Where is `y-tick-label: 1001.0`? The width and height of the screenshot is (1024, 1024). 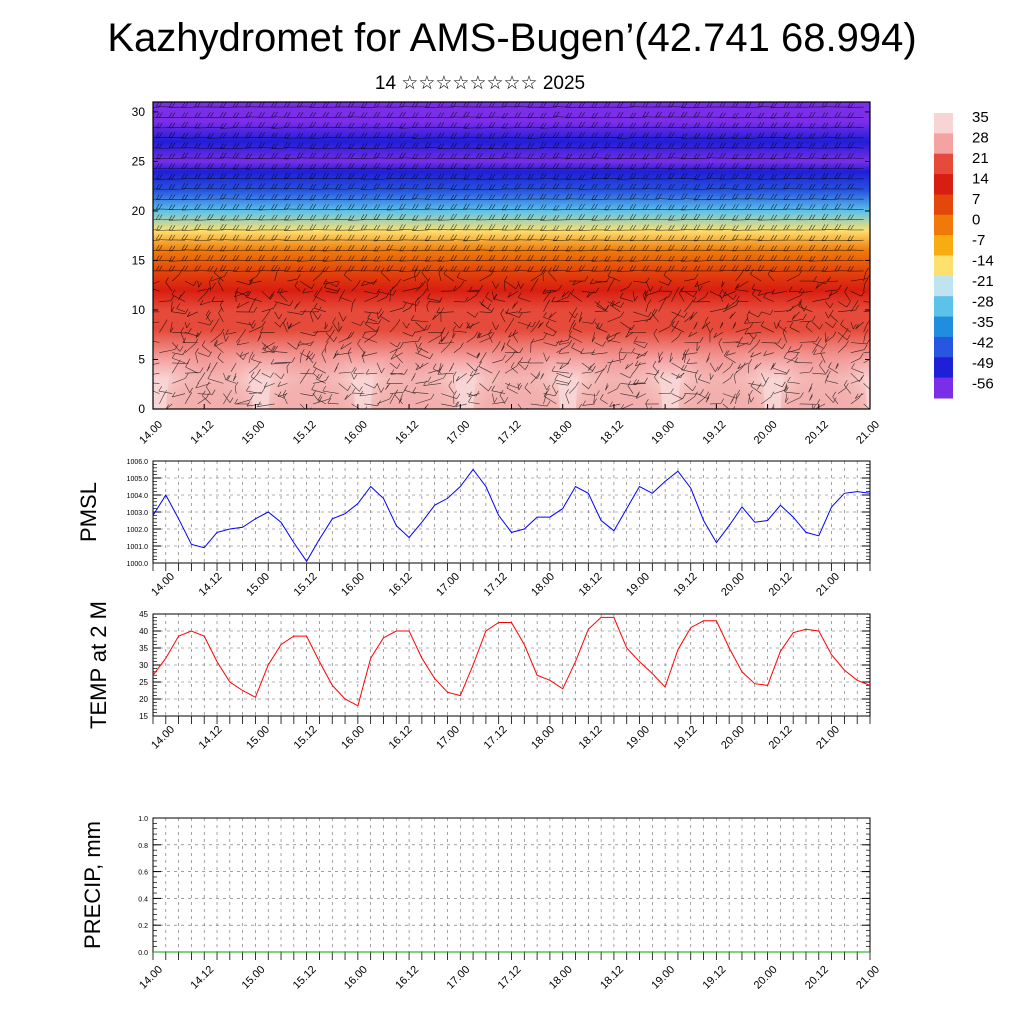
y-tick-label: 1001.0 is located at coordinates (138, 547).